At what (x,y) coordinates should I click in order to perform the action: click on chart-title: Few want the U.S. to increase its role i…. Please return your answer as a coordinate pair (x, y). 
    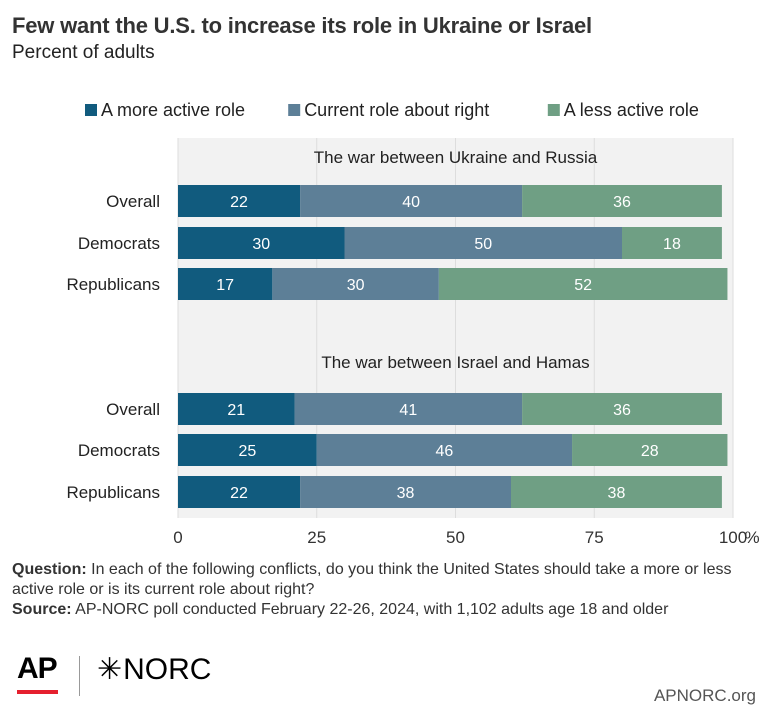
    Looking at the image, I should click on (302, 25).